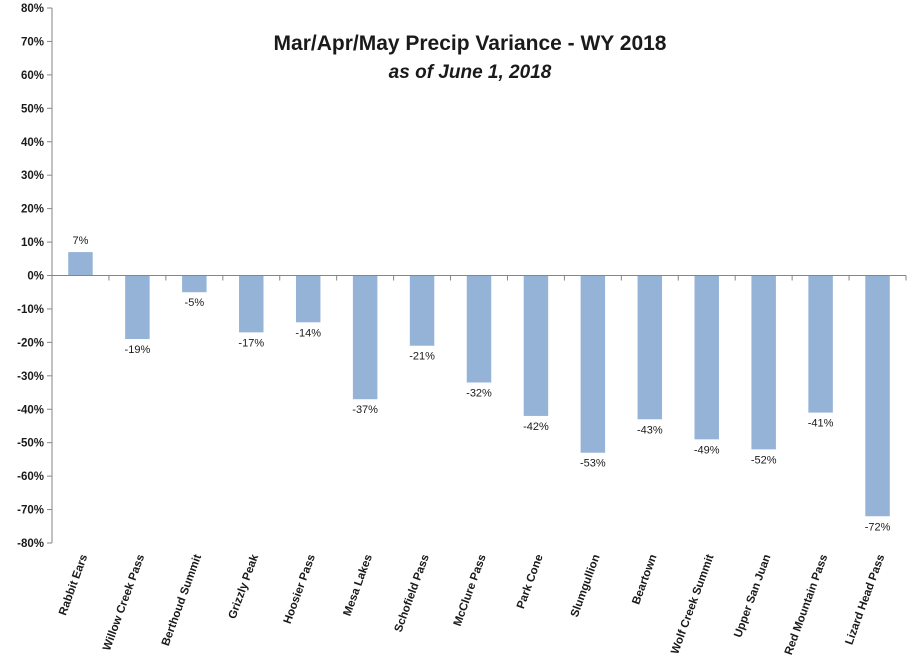  What do you see at coordinates (32, 176) in the screenshot?
I see `y-tick-label: 30%` at bounding box center [32, 176].